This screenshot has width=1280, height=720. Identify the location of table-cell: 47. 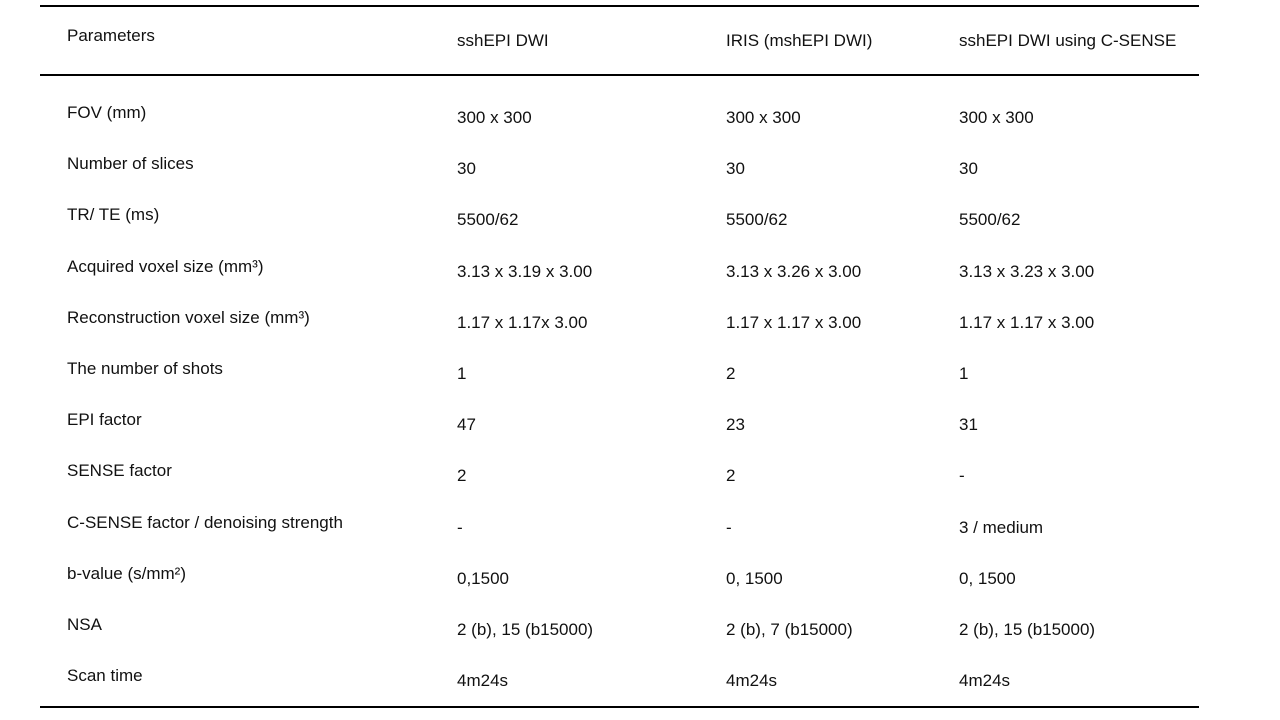
(466, 425).